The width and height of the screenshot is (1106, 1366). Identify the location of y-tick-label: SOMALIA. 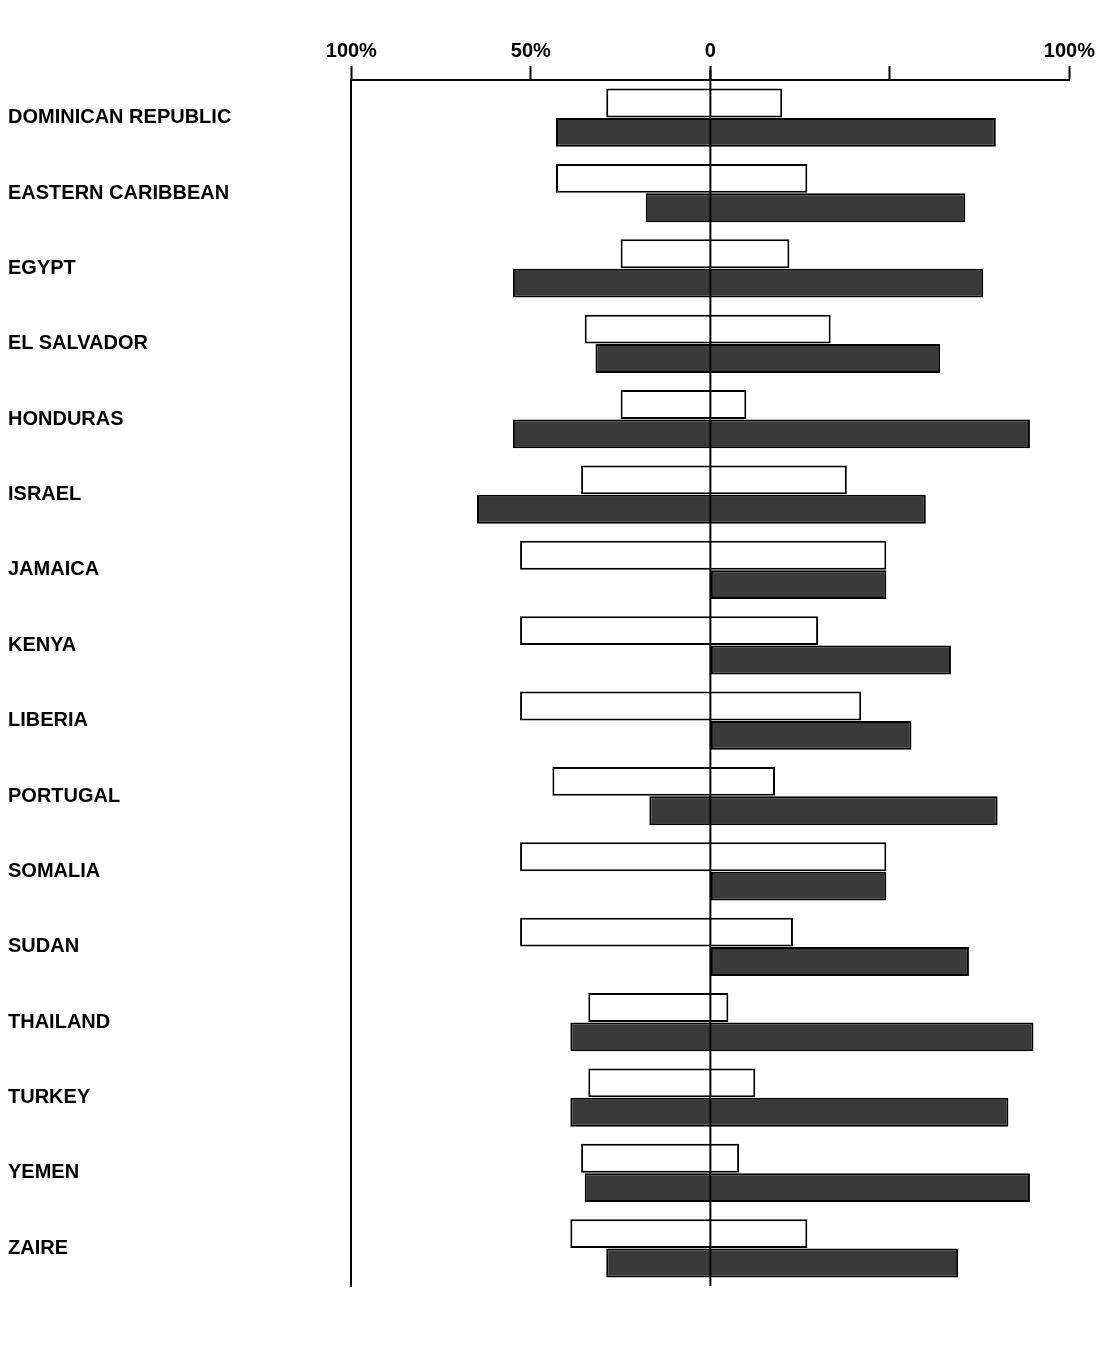
(54, 869).